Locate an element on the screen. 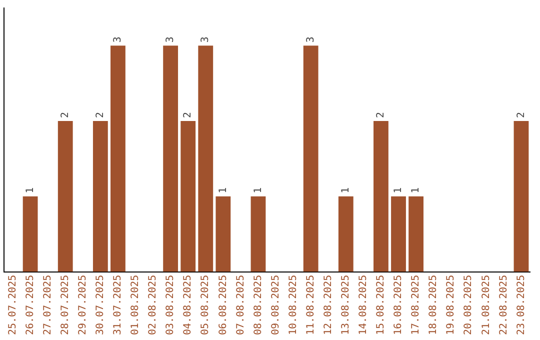  x-tick-label: 31.07.2025 is located at coordinates (118, 305).